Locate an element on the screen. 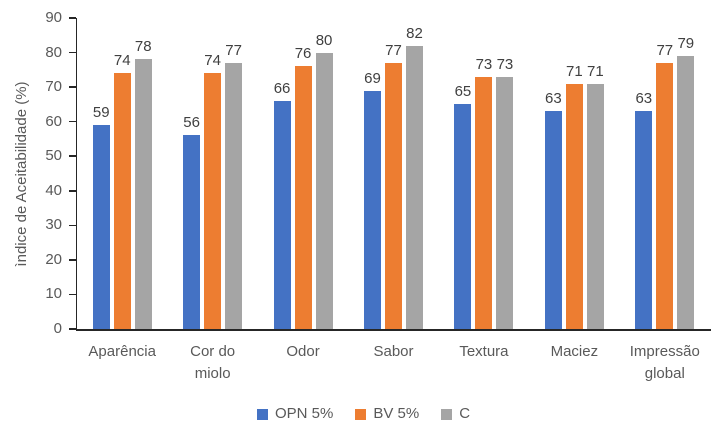 Image resolution: width=727 pixels, height=437 pixels. bar-bv-5%-6 is located at coordinates (574, 206).